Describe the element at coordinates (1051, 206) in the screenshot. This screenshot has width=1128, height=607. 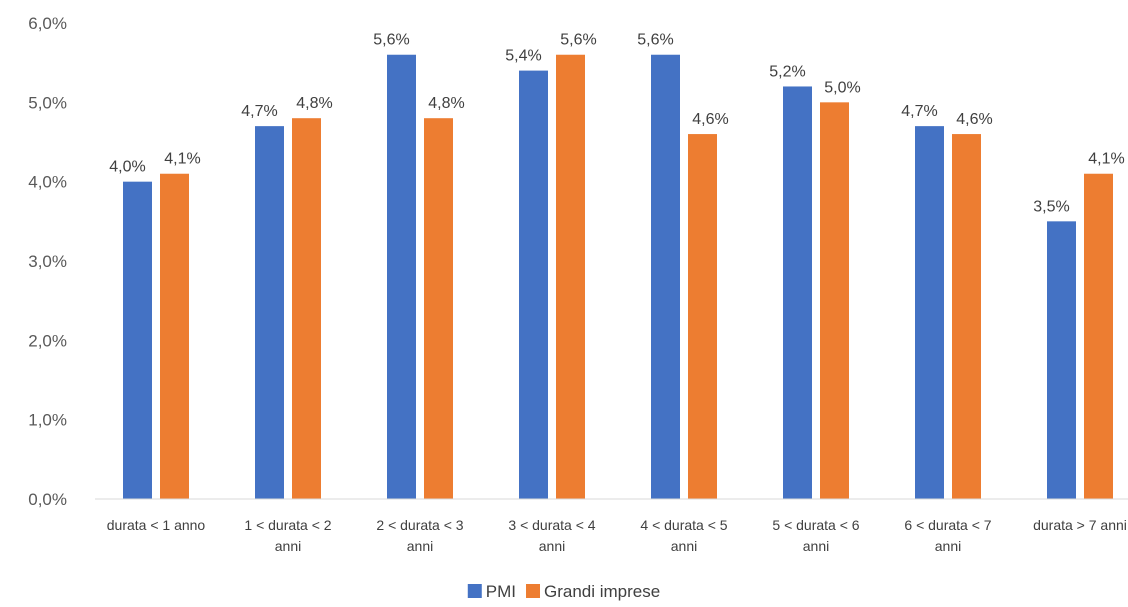
I see `data-label: 3,5%` at that location.